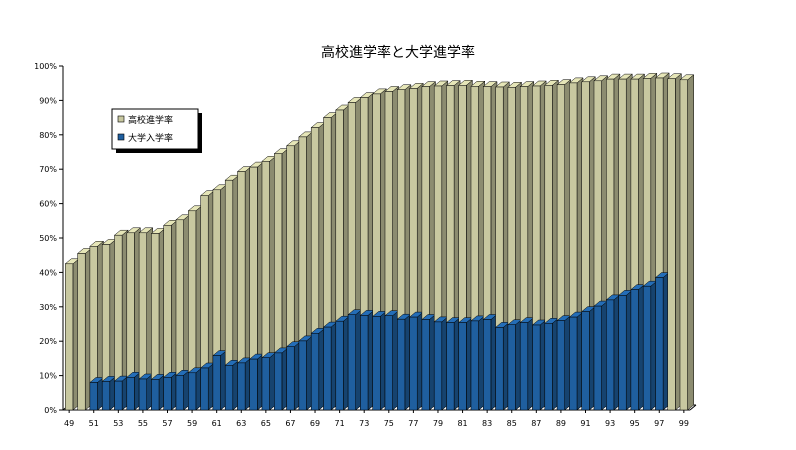 The image size is (796, 450). Describe the element at coordinates (487, 423) in the screenshot. I see `x-tick-label: 83` at that location.